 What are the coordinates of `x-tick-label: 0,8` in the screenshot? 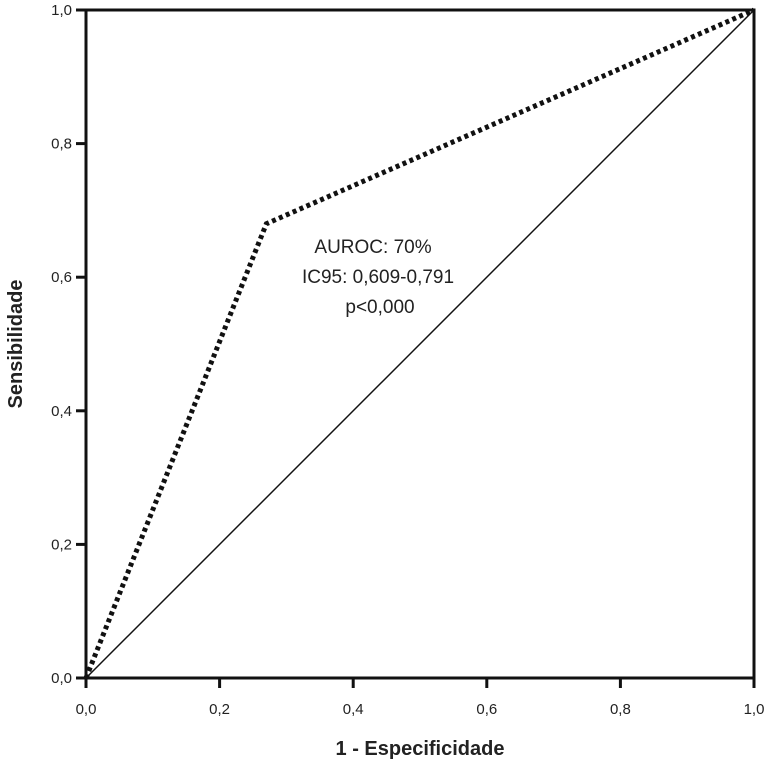 It's located at (620, 709).